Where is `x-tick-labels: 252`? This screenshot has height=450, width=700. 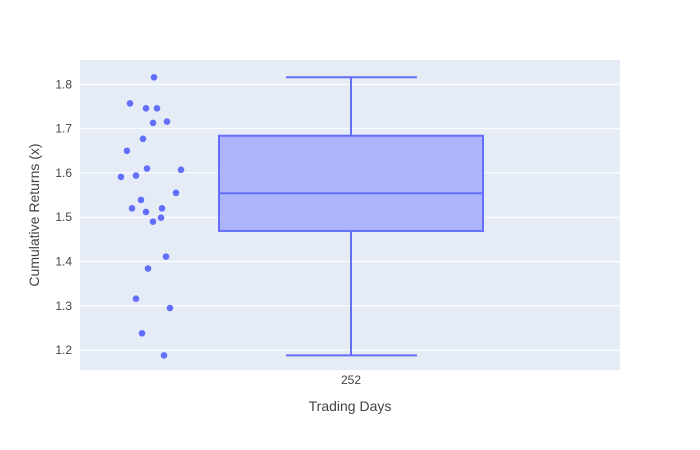
x-tick-labels: 252 is located at coordinates (351, 380).